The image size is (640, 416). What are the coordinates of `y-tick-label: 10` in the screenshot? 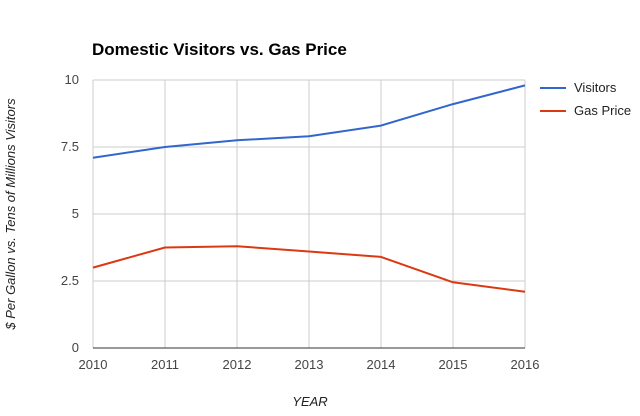 It's located at (72, 79).